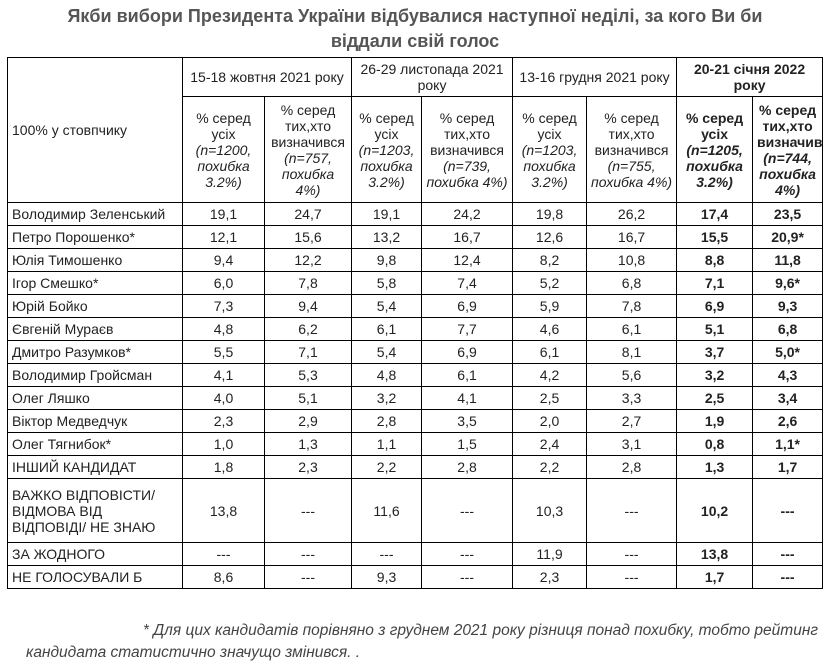 The width and height of the screenshot is (828, 669). What do you see at coordinates (95, 577) in the screenshot?
I see `candidate-name: НЕ ГОЛОСУВАЛИ Б` at bounding box center [95, 577].